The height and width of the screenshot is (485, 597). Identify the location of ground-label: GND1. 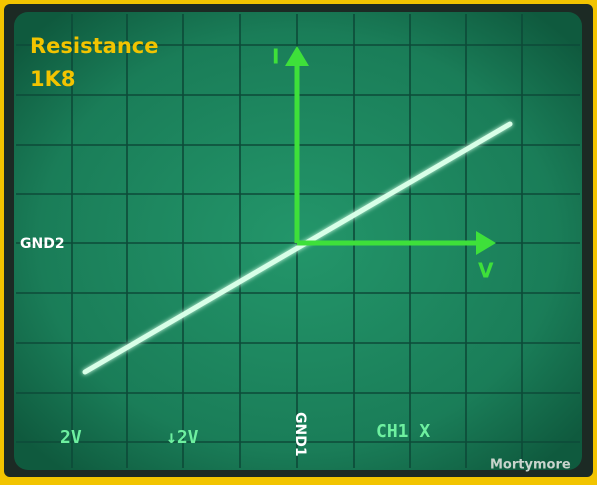
(300, 434).